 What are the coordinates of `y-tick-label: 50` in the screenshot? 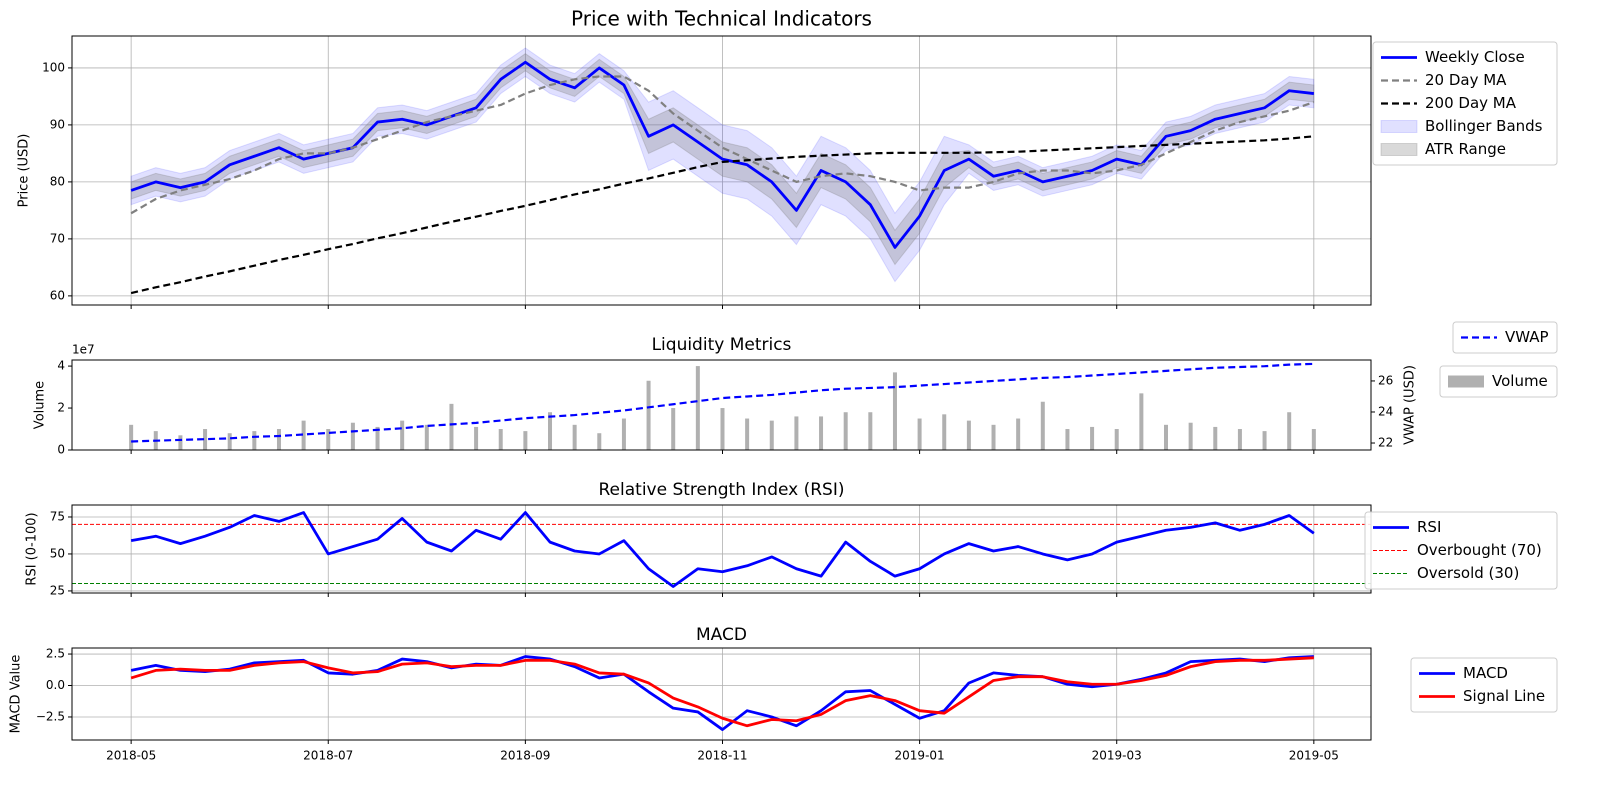 It's located at (57, 553).